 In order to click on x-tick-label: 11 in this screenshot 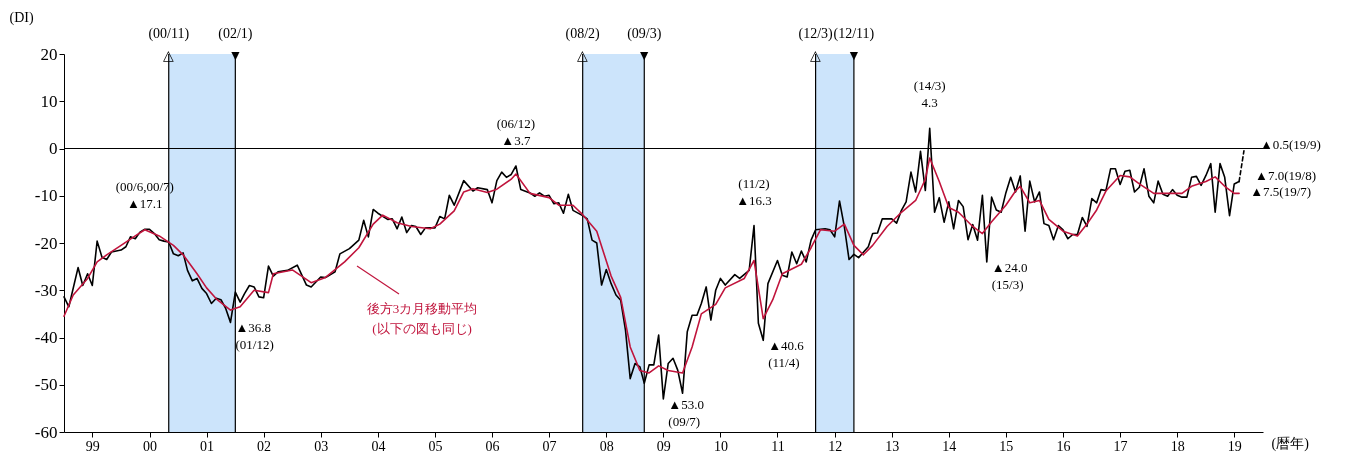, I will do `click(778, 446)`.